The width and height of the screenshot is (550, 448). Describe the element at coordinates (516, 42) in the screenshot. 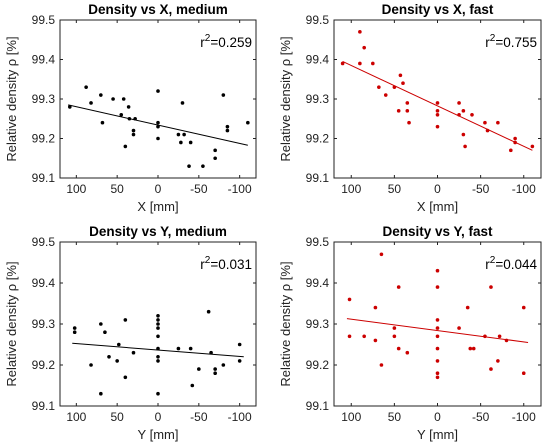

I see `r-squared-value: =0.755` at that location.